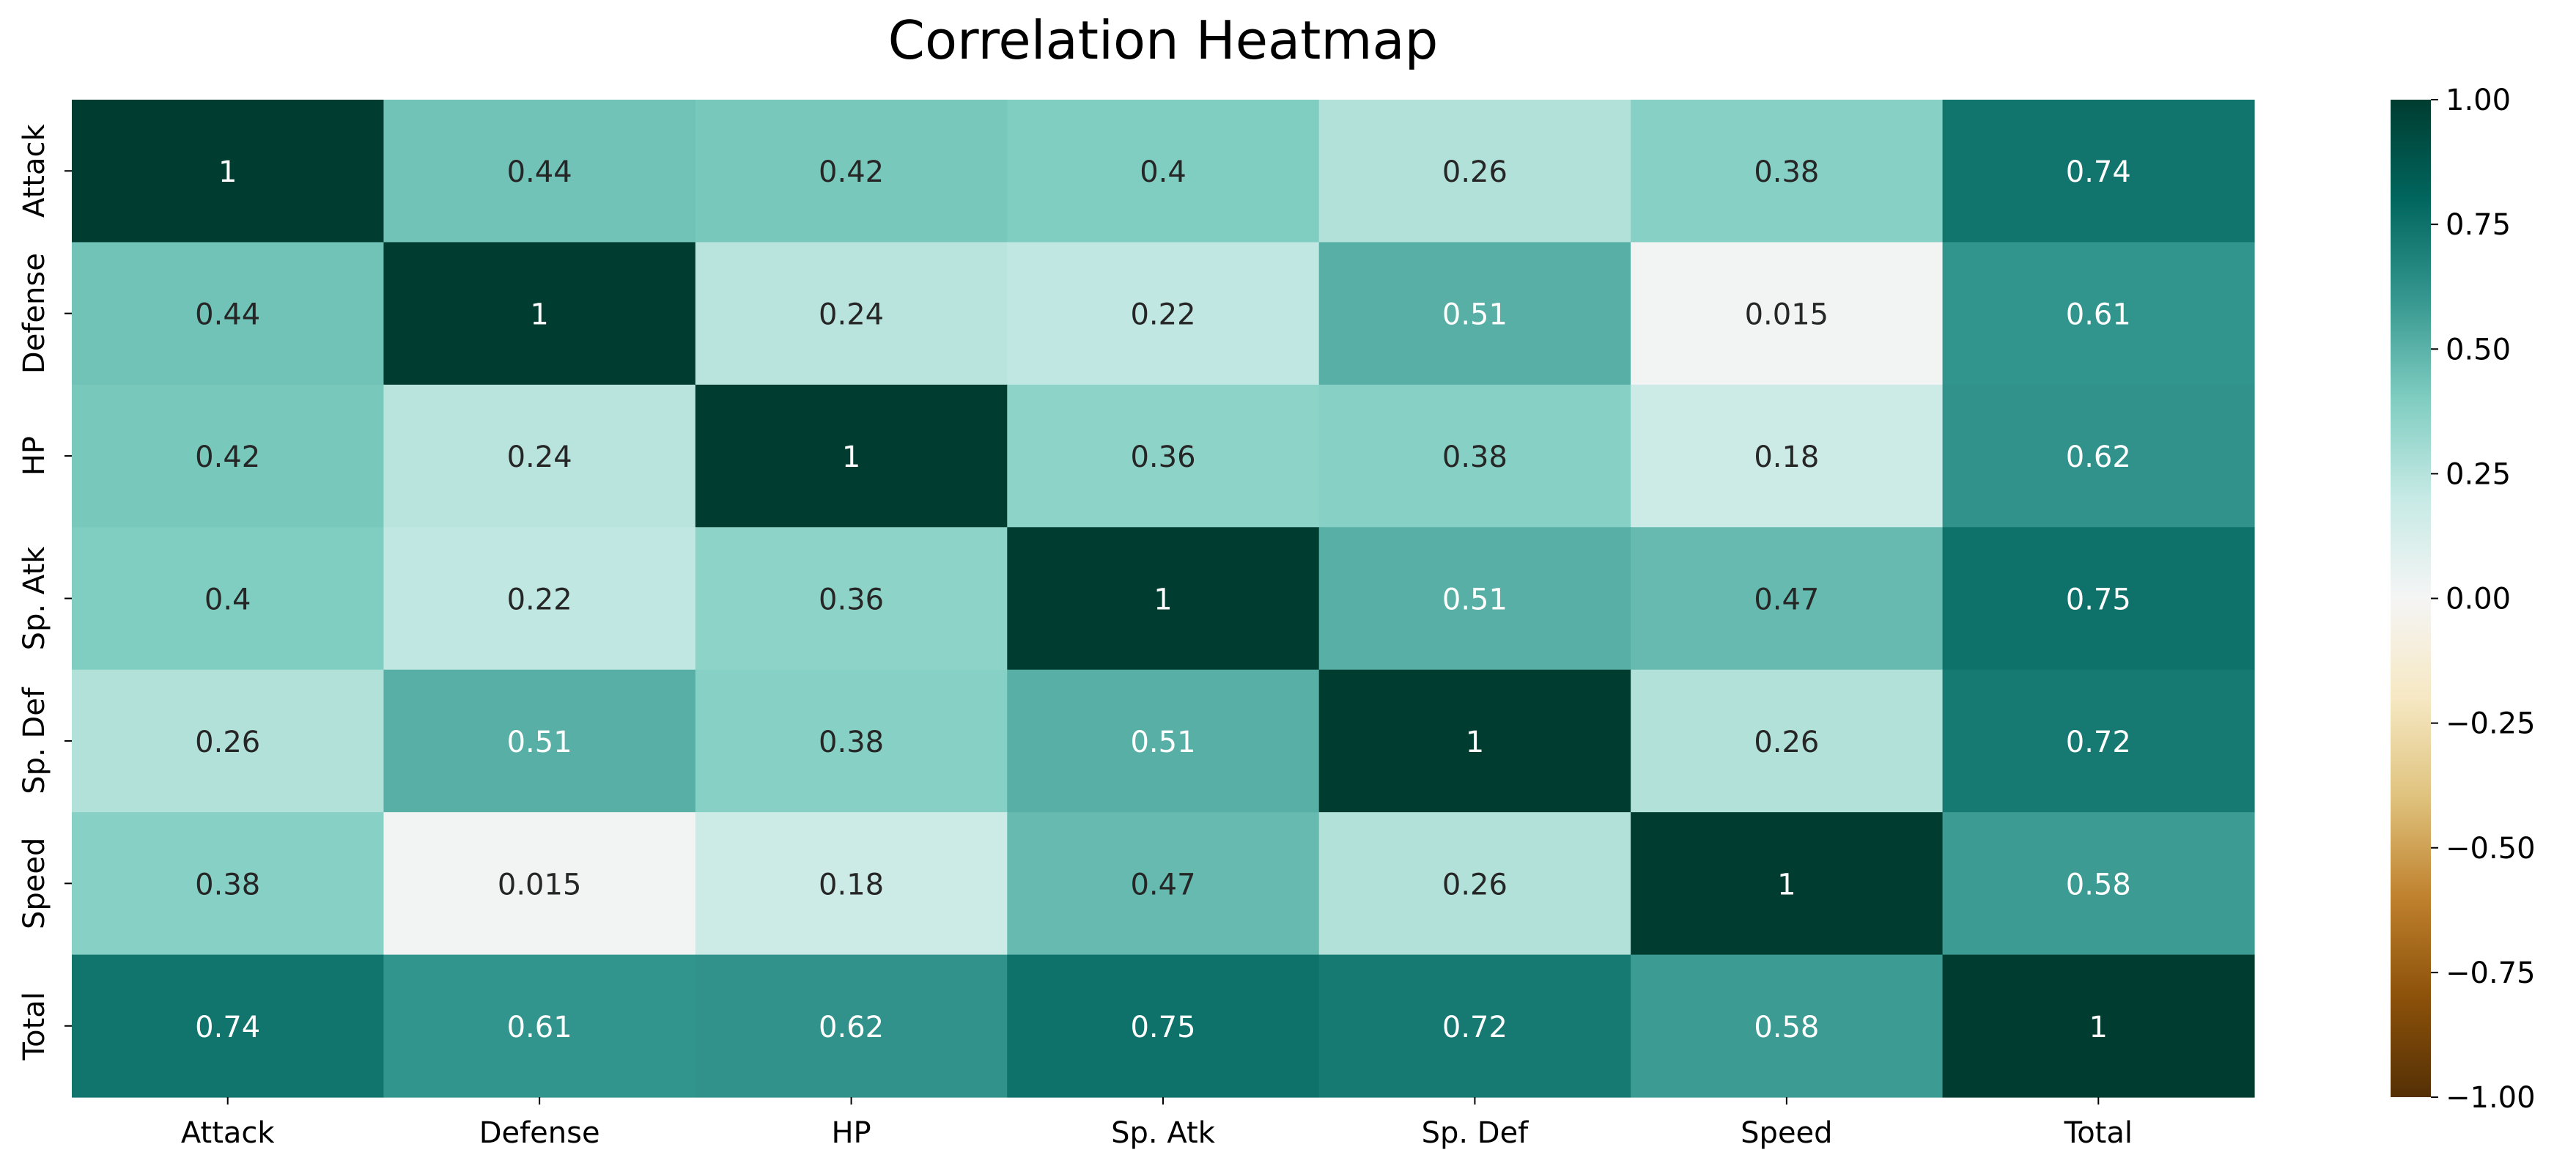 Image resolution: width=2576 pixels, height=1169 pixels. I want to click on x-tick-label: Total, so click(2098, 1133).